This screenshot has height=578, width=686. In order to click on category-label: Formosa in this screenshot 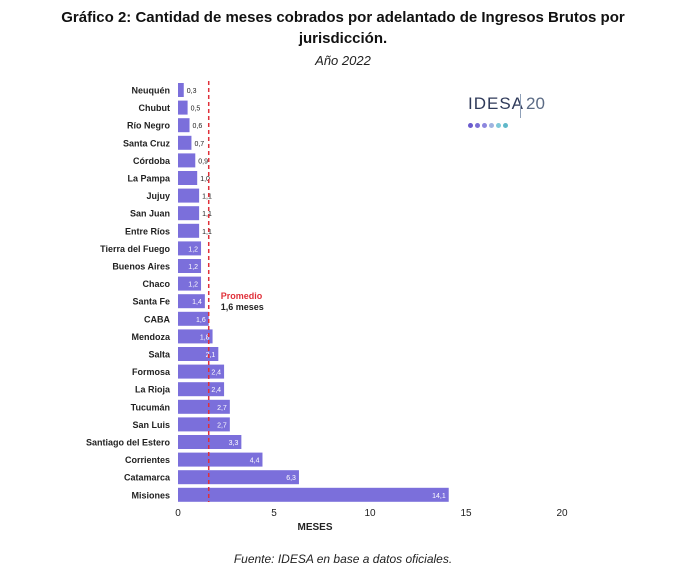, I will do `click(151, 372)`.